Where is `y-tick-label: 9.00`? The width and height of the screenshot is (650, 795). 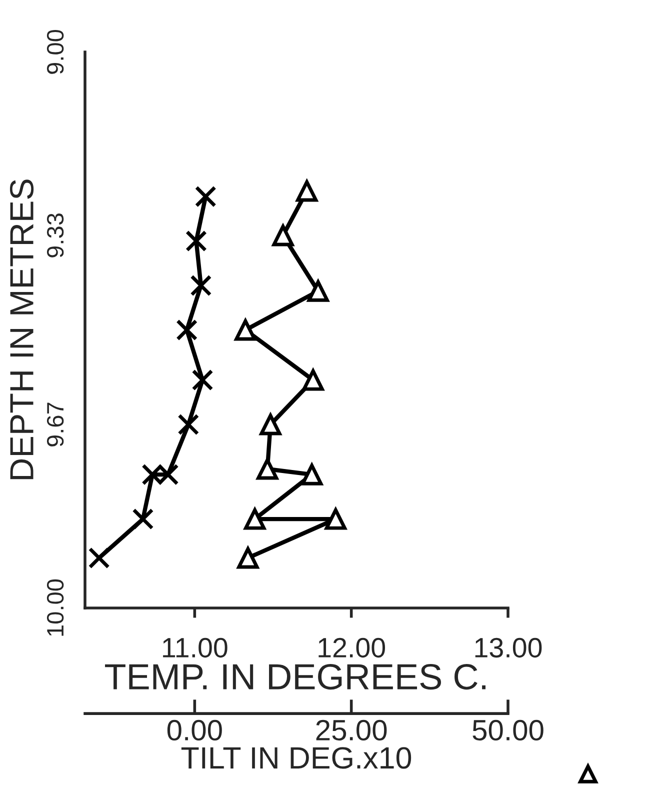
y-tick-label: 9.00 is located at coordinates (55, 52).